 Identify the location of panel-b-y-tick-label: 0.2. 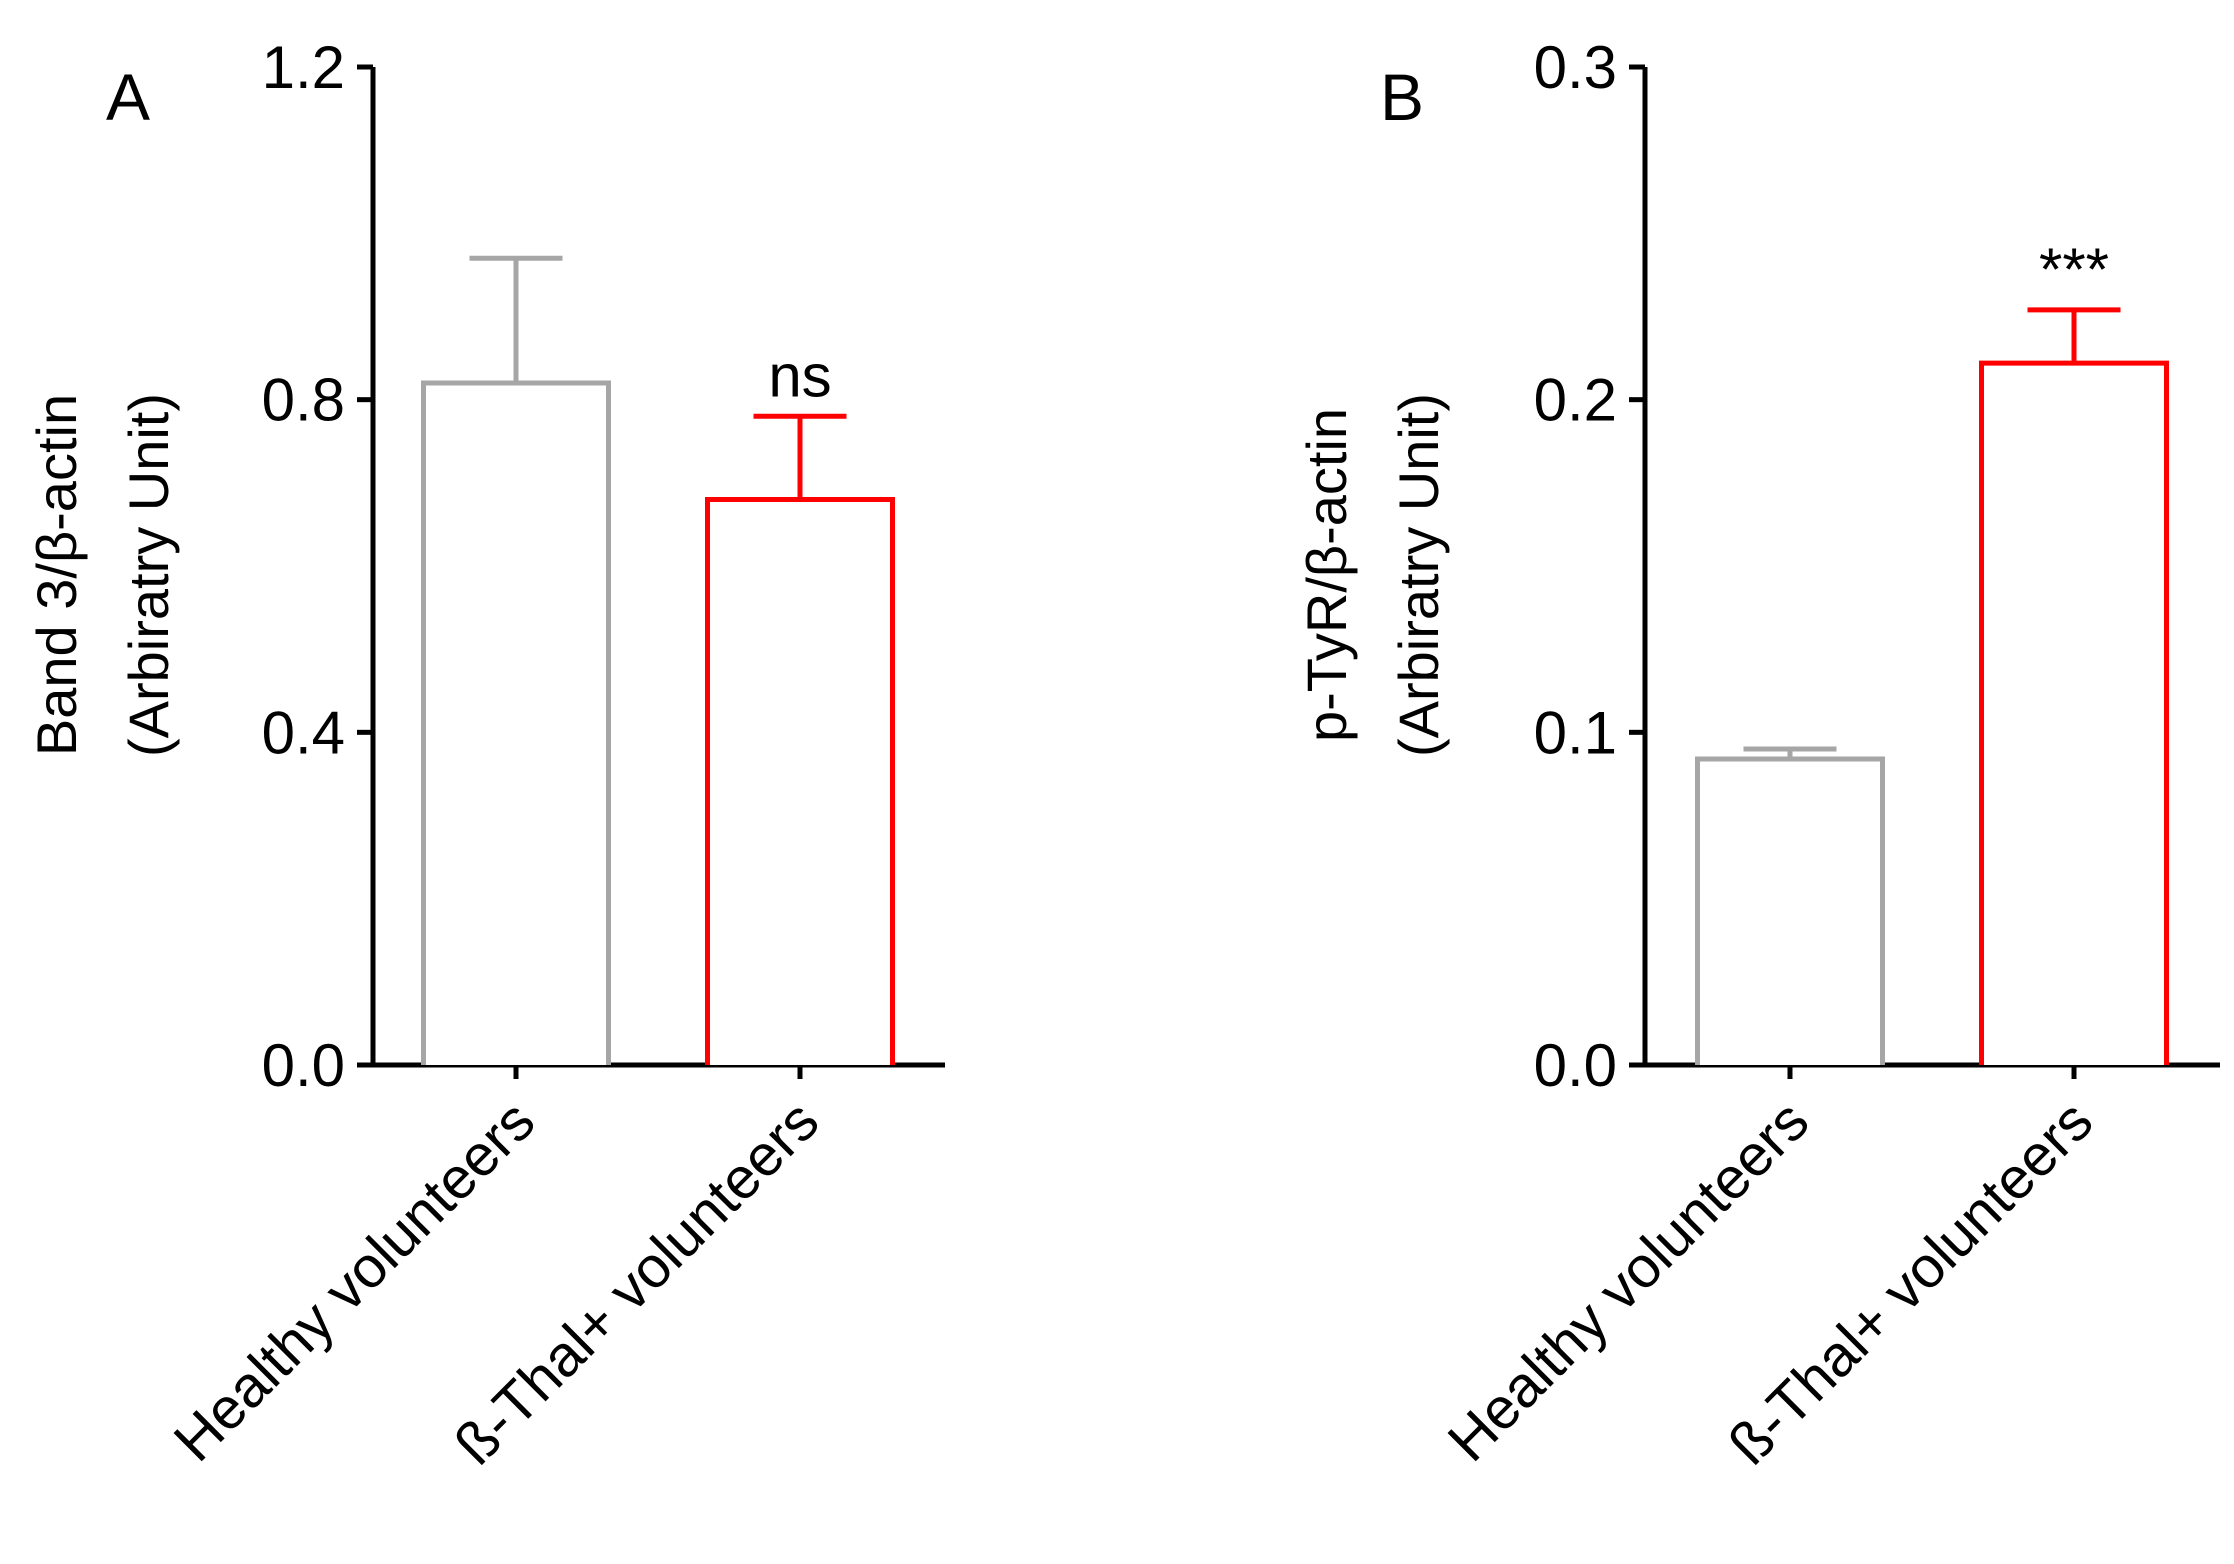
(1575, 400).